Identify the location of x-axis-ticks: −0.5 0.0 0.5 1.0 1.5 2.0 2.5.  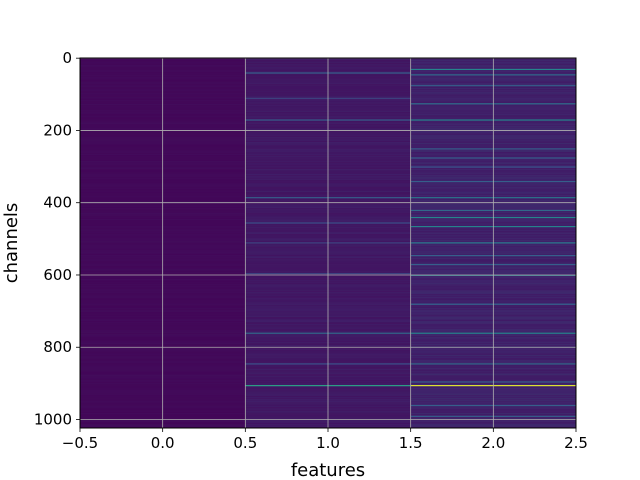
(325, 440).